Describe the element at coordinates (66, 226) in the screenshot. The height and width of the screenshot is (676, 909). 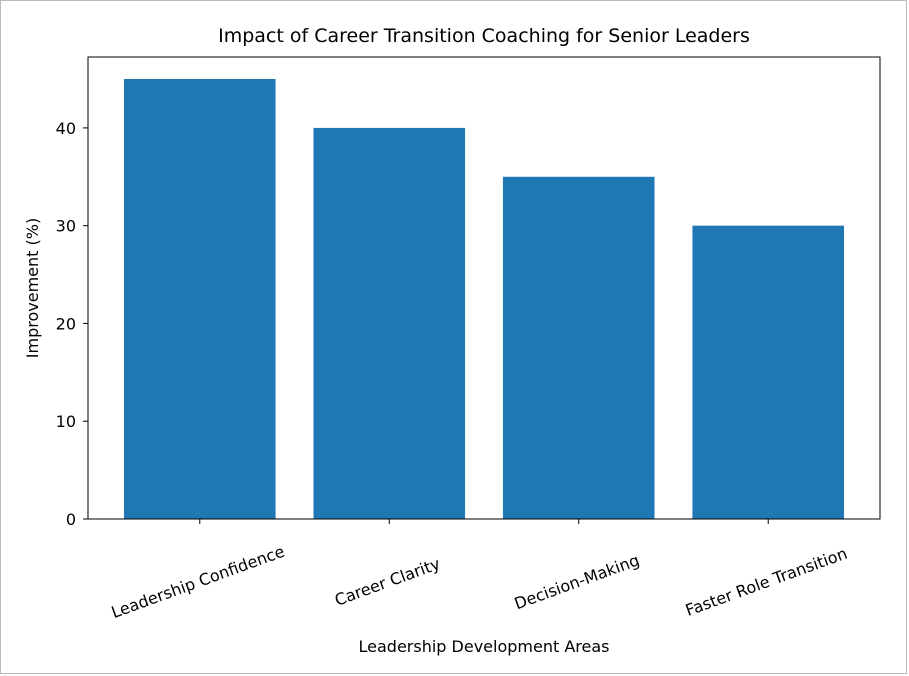
I see `y-tick-label: 30` at that location.